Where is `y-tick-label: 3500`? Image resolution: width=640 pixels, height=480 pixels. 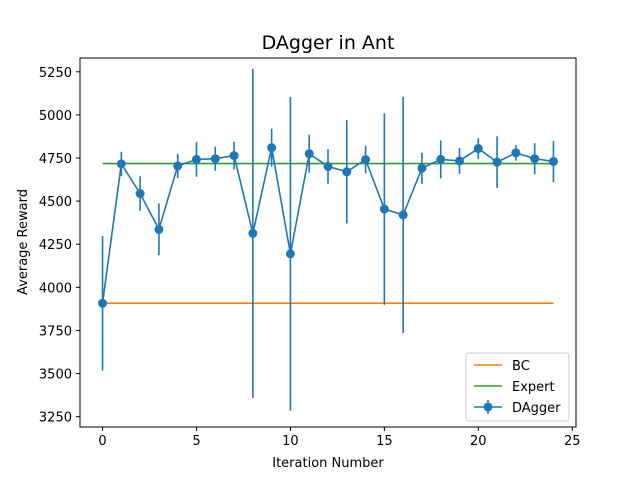
y-tick-label: 3500 is located at coordinates (55, 375).